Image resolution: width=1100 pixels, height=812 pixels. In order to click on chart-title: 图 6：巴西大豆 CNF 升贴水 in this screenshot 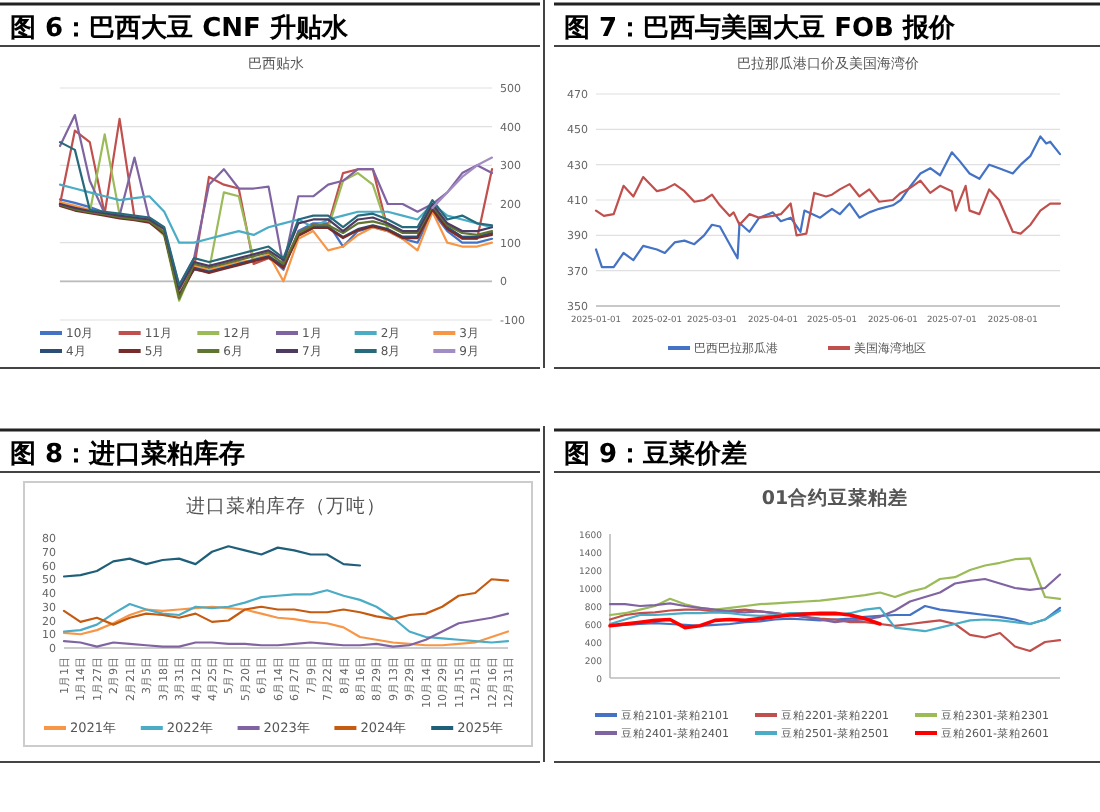, I will do `click(180, 28)`.